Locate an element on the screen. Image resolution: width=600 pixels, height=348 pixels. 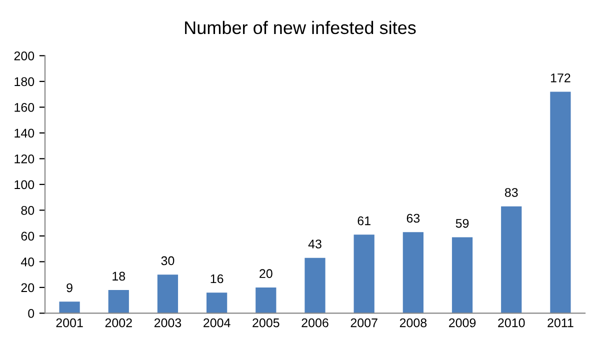
data-label: 30 is located at coordinates (167, 261).